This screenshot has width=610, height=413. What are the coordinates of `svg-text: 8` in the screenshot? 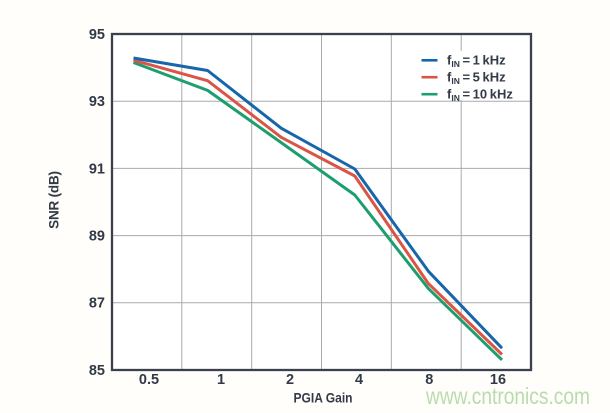 It's located at (429, 380).